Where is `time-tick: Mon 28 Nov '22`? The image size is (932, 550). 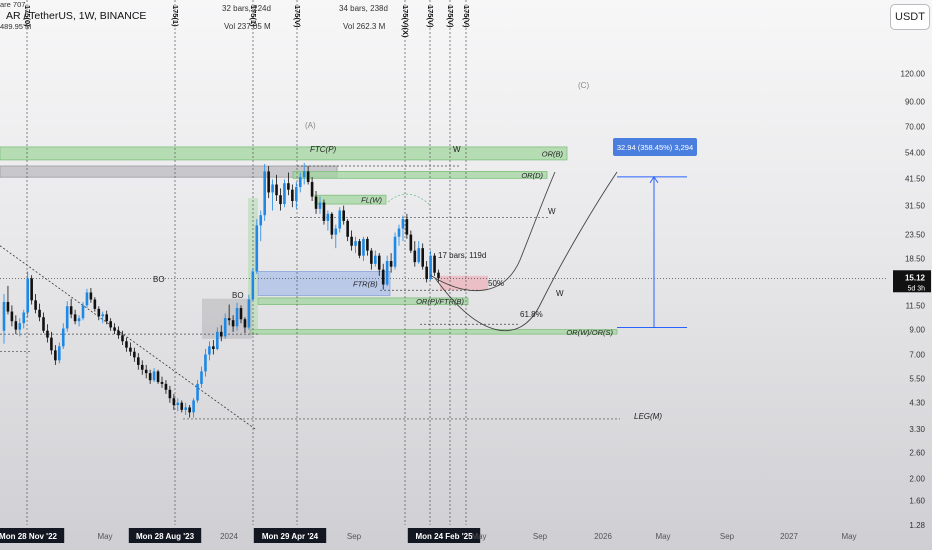 time-tick: Mon 28 Nov '22 is located at coordinates (29, 536).